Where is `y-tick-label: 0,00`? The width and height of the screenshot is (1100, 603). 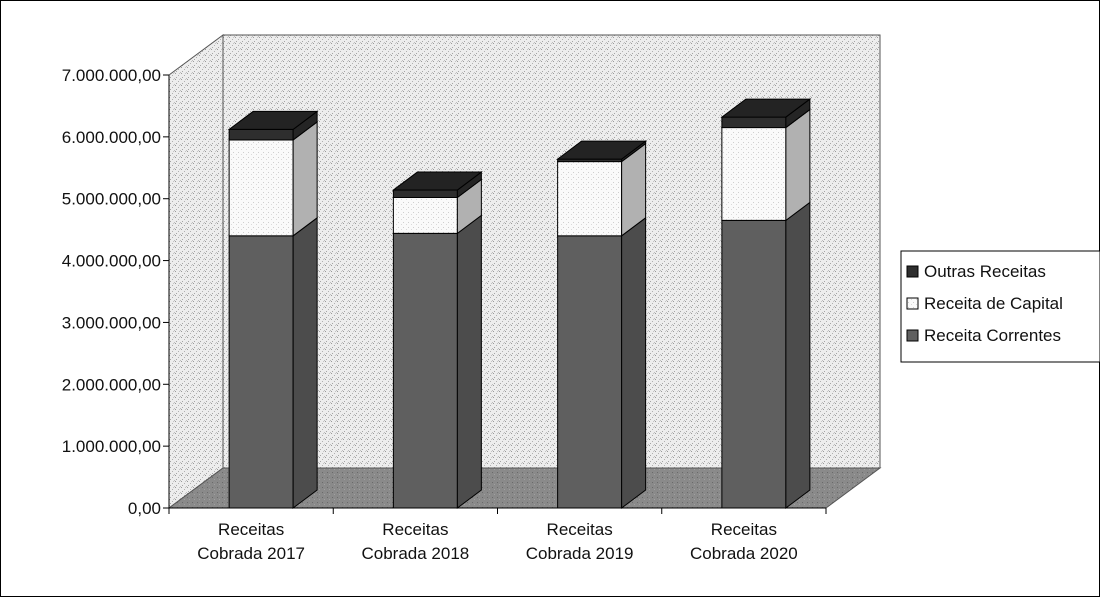 y-tick-label: 0,00 is located at coordinates (144, 508).